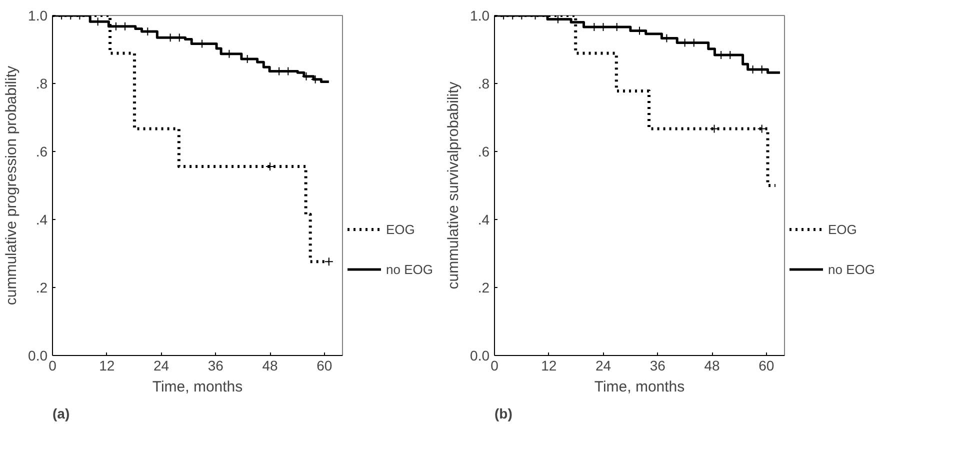 This screenshot has width=959, height=459. What do you see at coordinates (453, 185) in the screenshot?
I see `y-axis-title: cummulative survivalprobability` at bounding box center [453, 185].